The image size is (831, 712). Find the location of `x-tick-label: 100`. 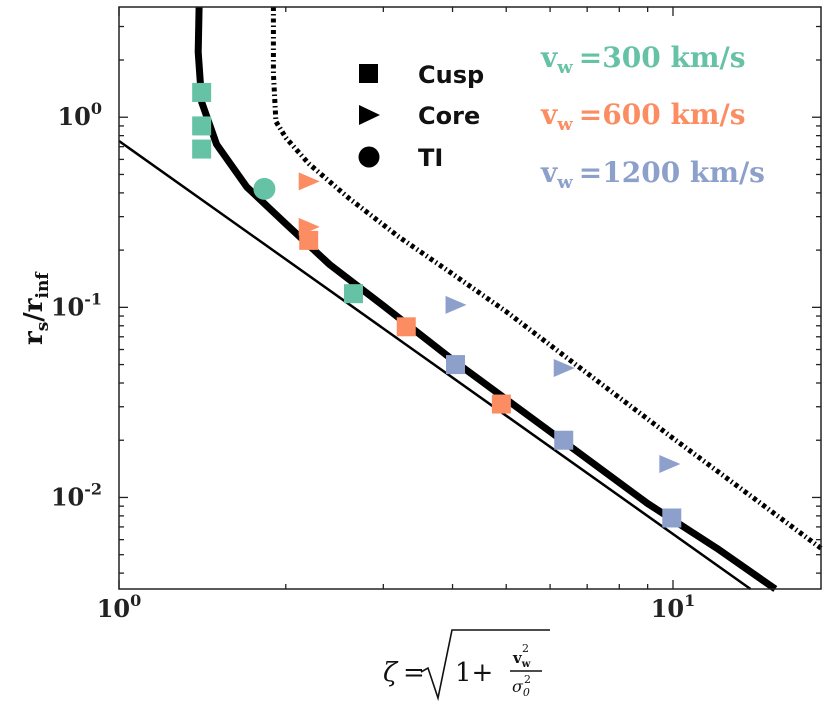

x-tick-label: 100 is located at coordinates (119, 607).